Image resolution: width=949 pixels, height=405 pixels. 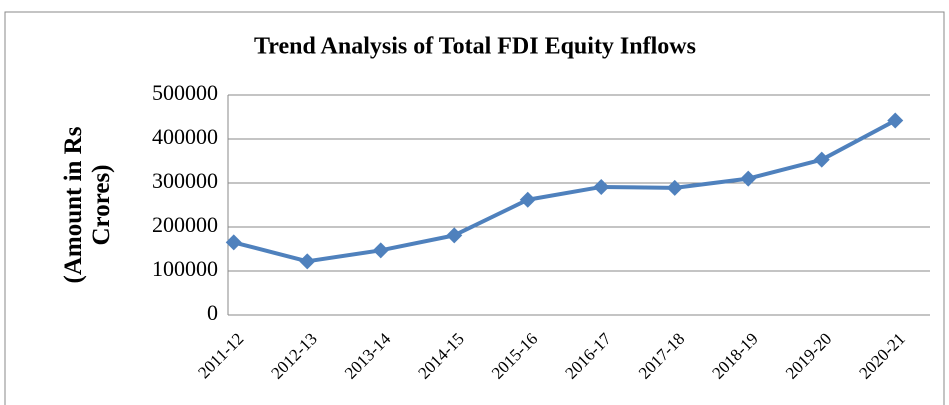 What do you see at coordinates (185, 92) in the screenshot?
I see `y-tick-label: 500000` at bounding box center [185, 92].